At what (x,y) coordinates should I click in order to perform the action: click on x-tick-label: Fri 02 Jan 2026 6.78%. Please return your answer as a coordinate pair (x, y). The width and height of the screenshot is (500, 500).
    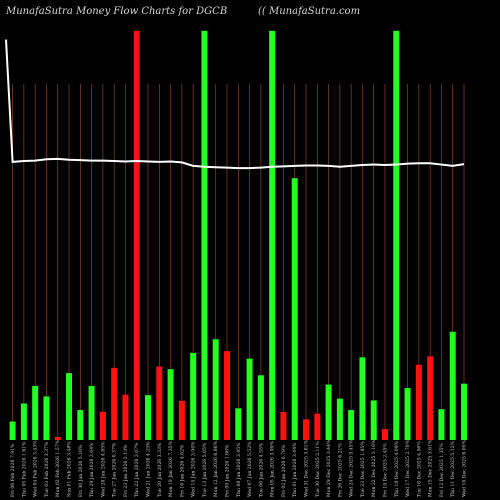
    Looking at the image, I should click on (284, 470).